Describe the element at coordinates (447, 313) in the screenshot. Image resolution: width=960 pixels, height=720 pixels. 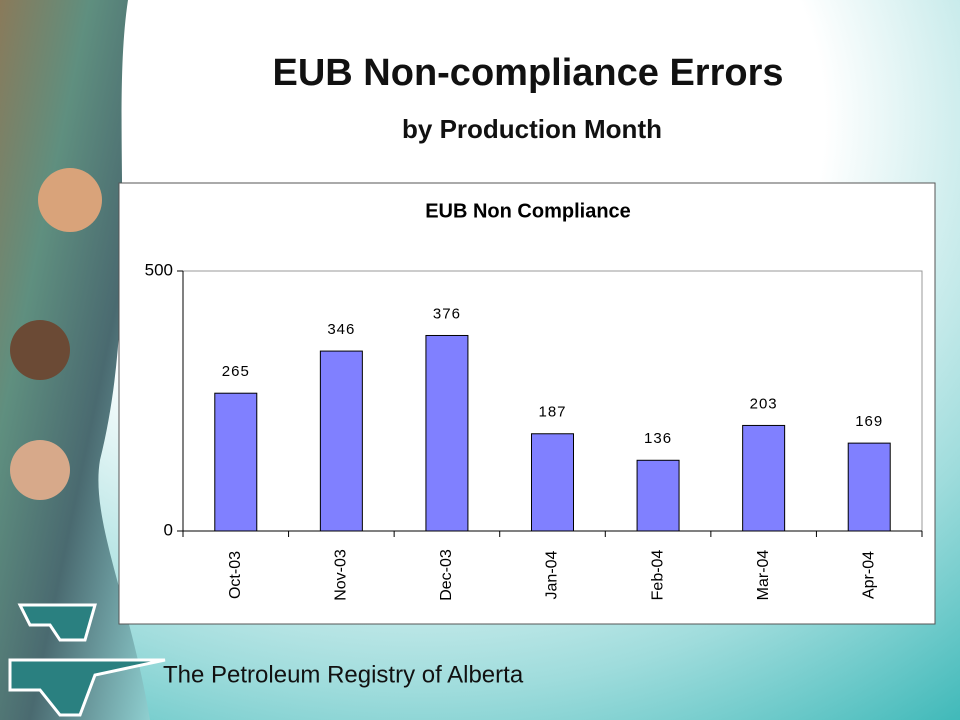
I see `value-label: 376` at that location.